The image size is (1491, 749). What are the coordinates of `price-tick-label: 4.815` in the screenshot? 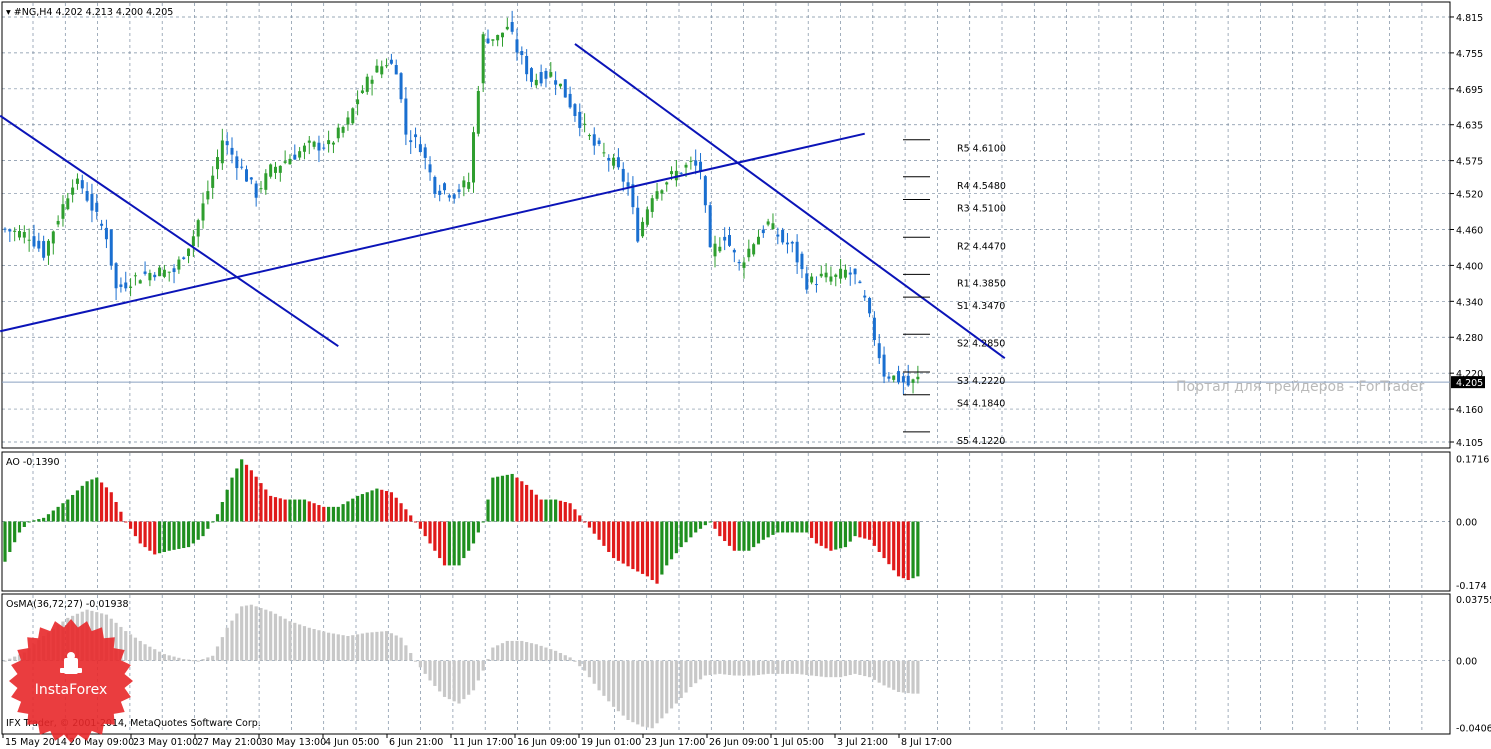 It's located at (1469, 18).